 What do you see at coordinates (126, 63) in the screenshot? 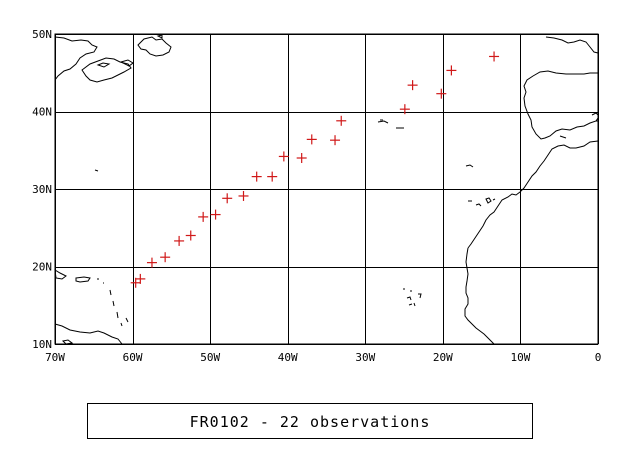
I see `coastline-cape-breton` at bounding box center [126, 63].